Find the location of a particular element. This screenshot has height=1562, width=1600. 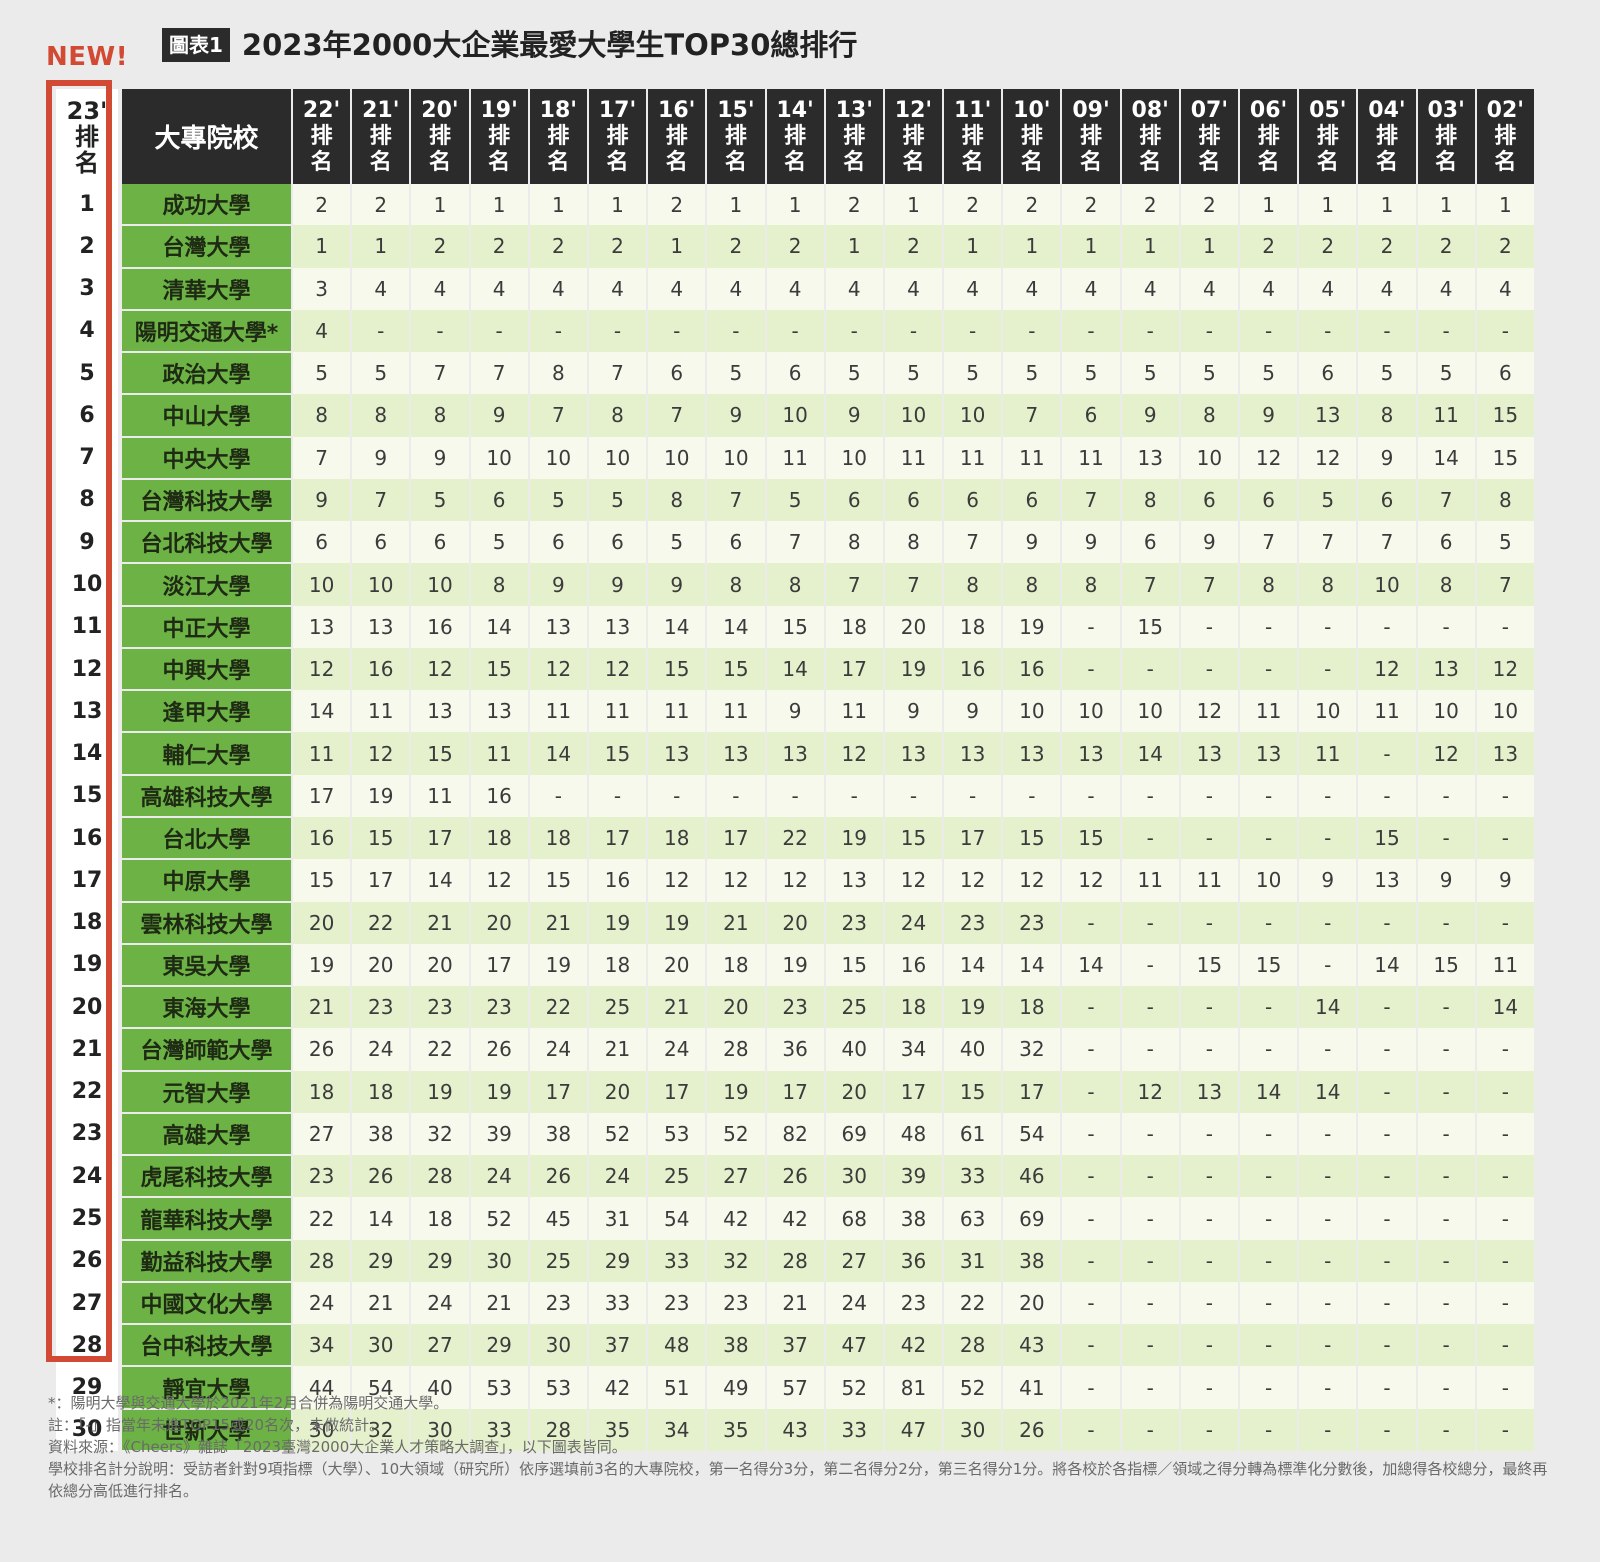

rank-value-cell: 7 is located at coordinates (1091, 500).